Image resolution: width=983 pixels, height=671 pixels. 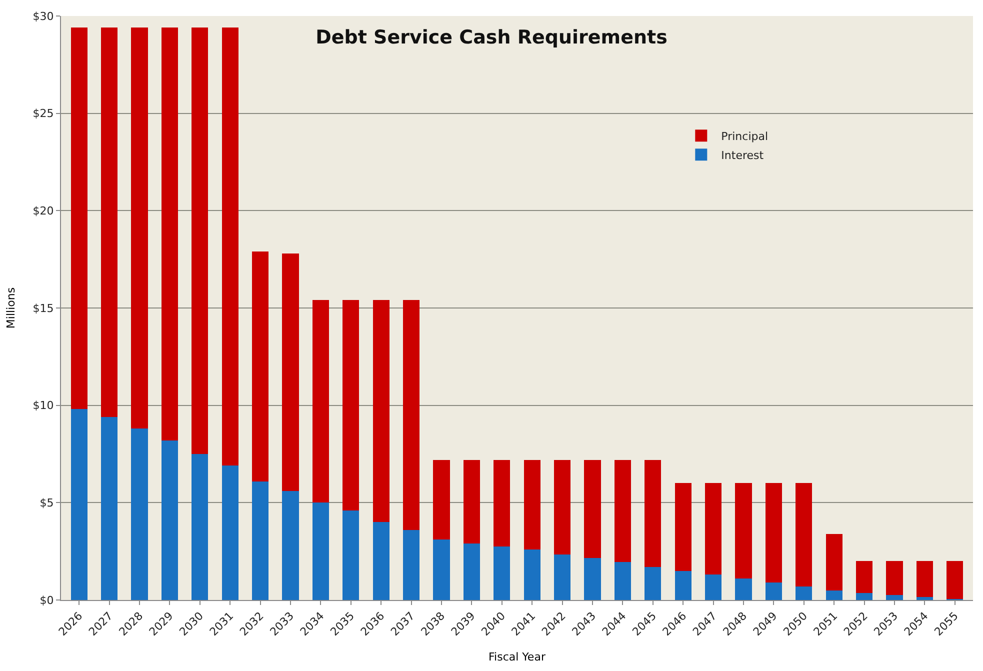 What do you see at coordinates (47, 503) in the screenshot?
I see `y-tick-label: $5` at bounding box center [47, 503].